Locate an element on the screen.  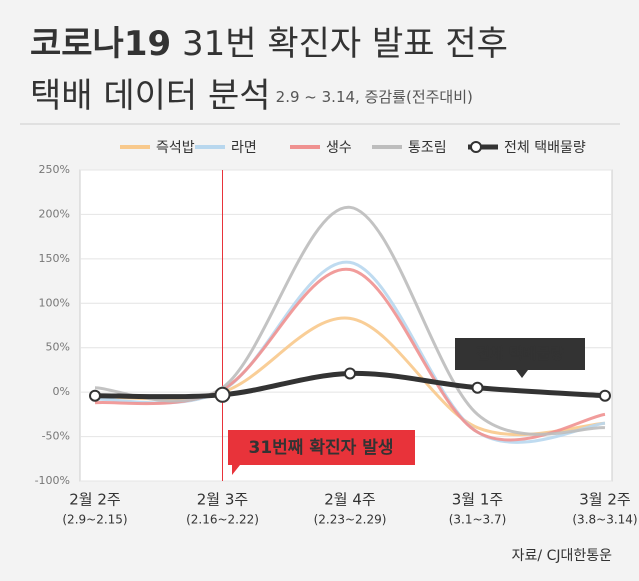
x-tick-sublabel: (2.9~2.15) is located at coordinates (94, 520).